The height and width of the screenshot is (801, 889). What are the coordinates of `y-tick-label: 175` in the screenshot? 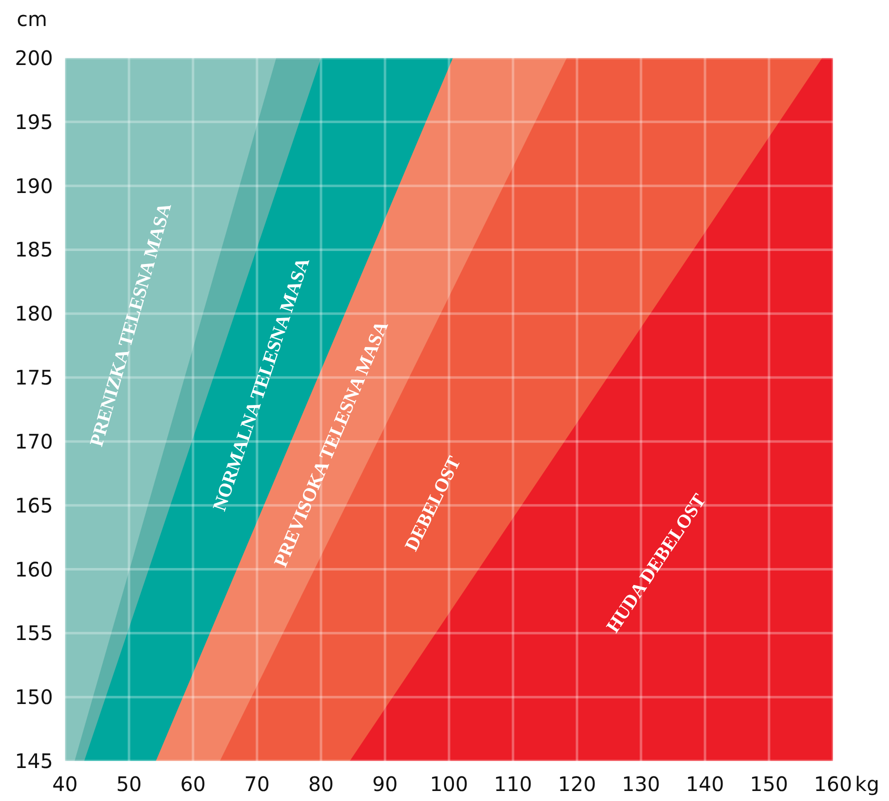 It's located at (33, 378).